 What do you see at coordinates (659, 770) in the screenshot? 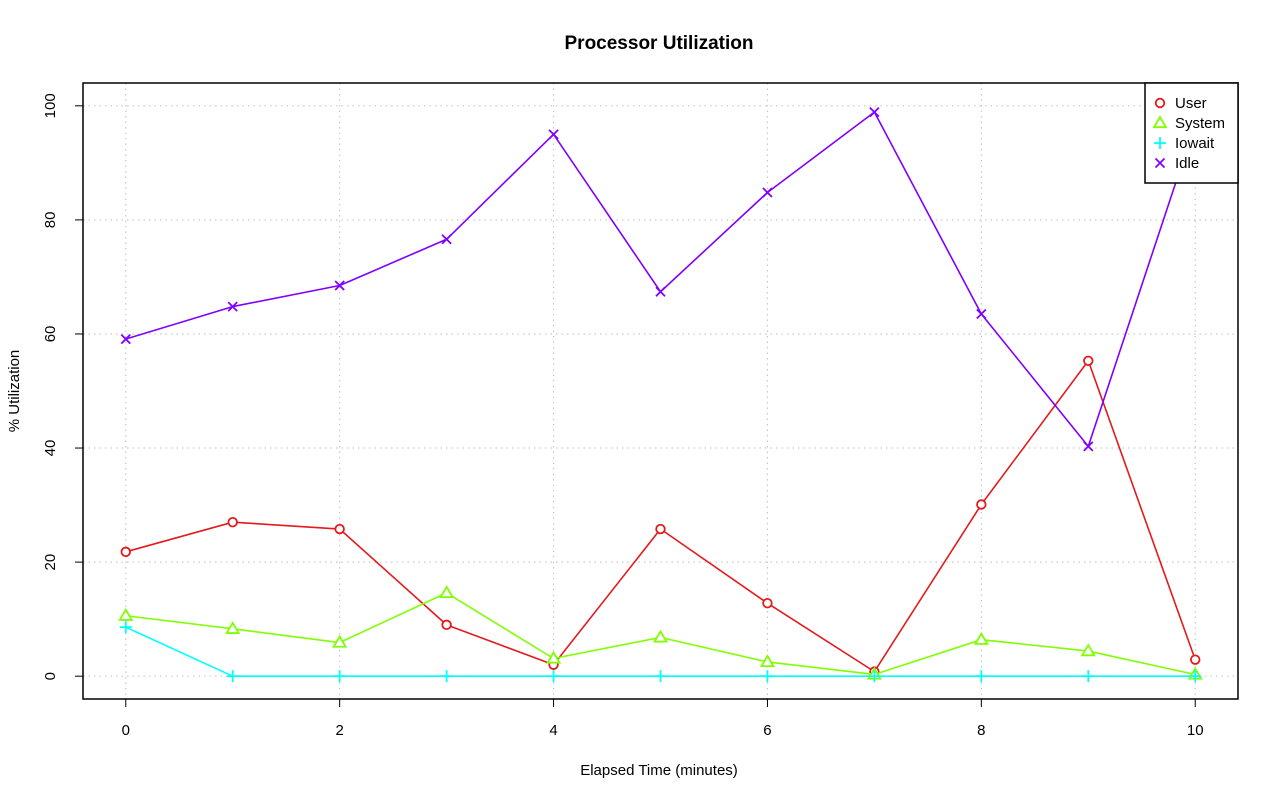
I see `x-axis-label: Elapsed Time (minutes)` at bounding box center [659, 770].